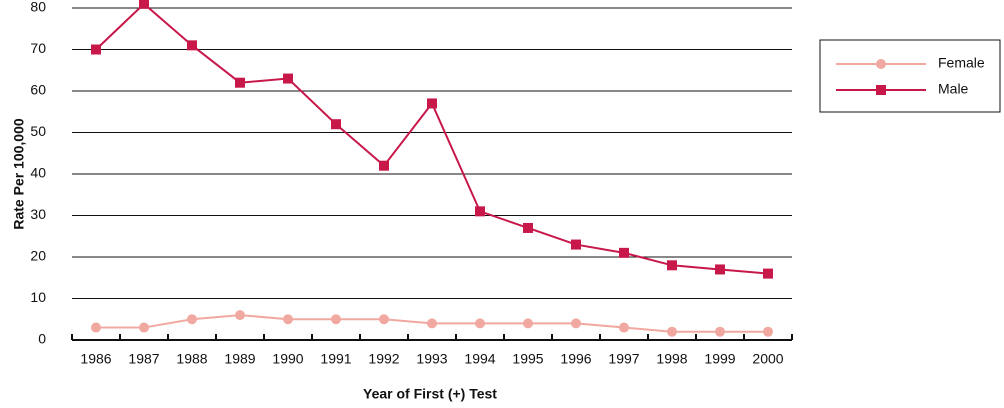  Describe the element at coordinates (95, 359) in the screenshot. I see `x-tick-label: 1986` at that location.